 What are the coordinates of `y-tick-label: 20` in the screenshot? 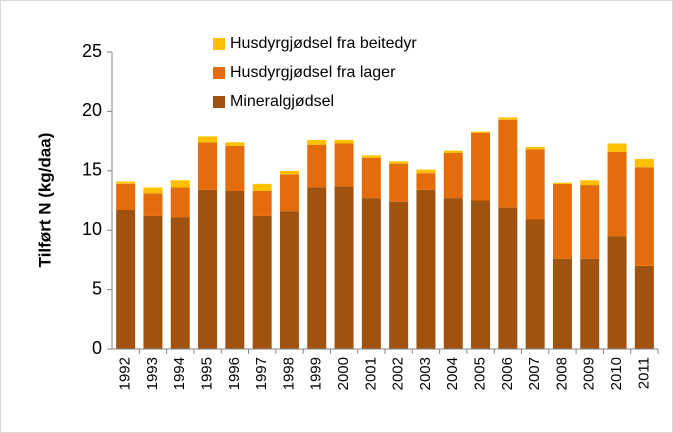 It's located at (92, 110).